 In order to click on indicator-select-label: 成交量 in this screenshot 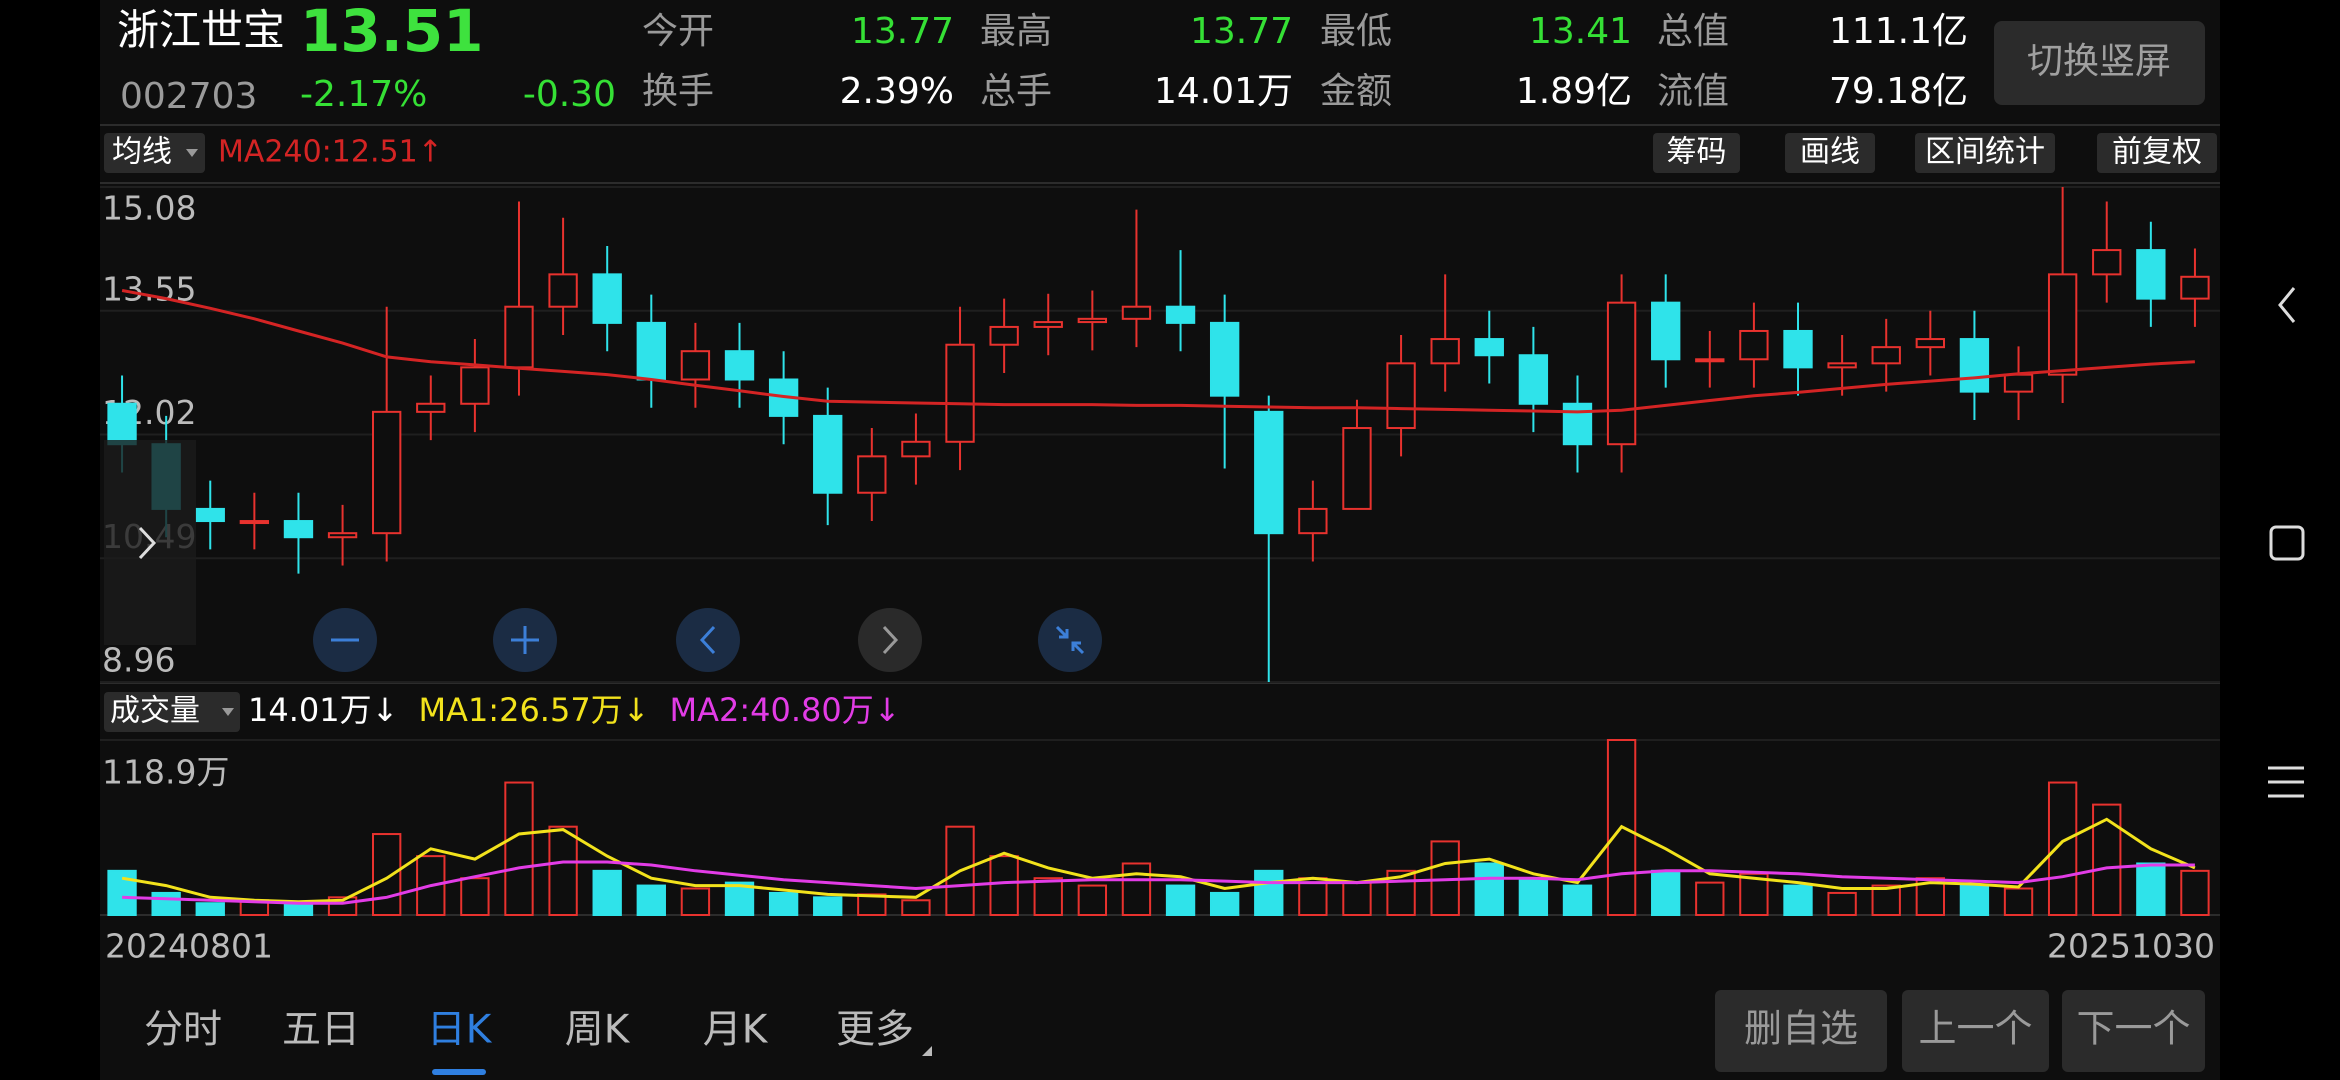, I will do `click(155, 711)`.